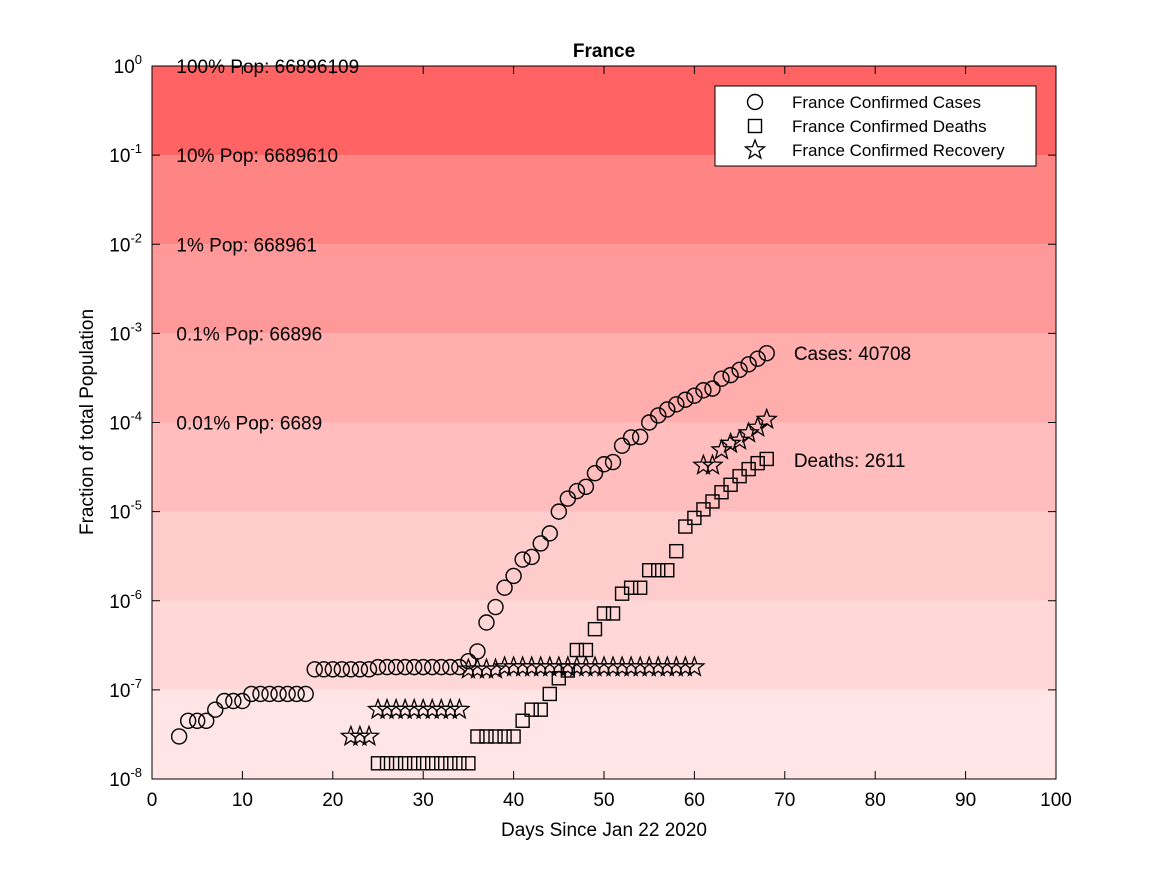 This screenshot has height=875, width=1167. Describe the element at coordinates (249, 424) in the screenshot. I see `annotation-label: 0.01% Pop: 6689` at that location.